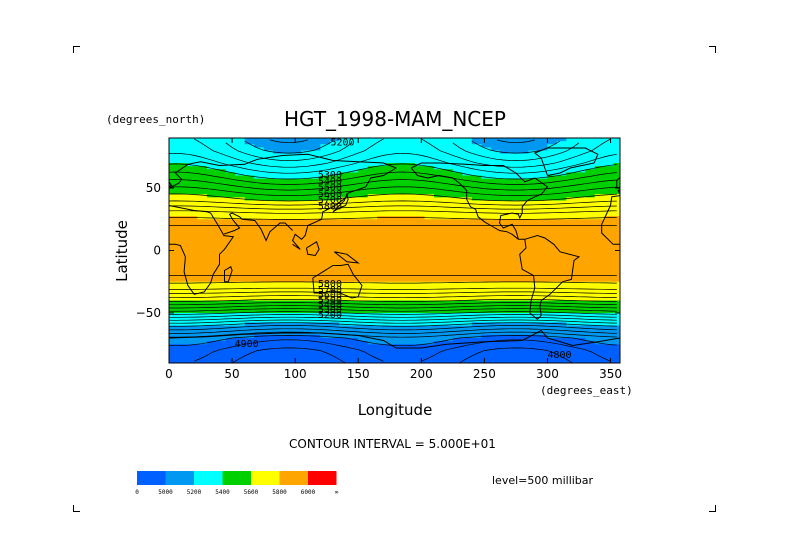 The image size is (789, 558). What do you see at coordinates (392, 444) in the screenshot?
I see `contour-interval-text: CONTOUR INTERVAL = 5.000E+01` at bounding box center [392, 444].